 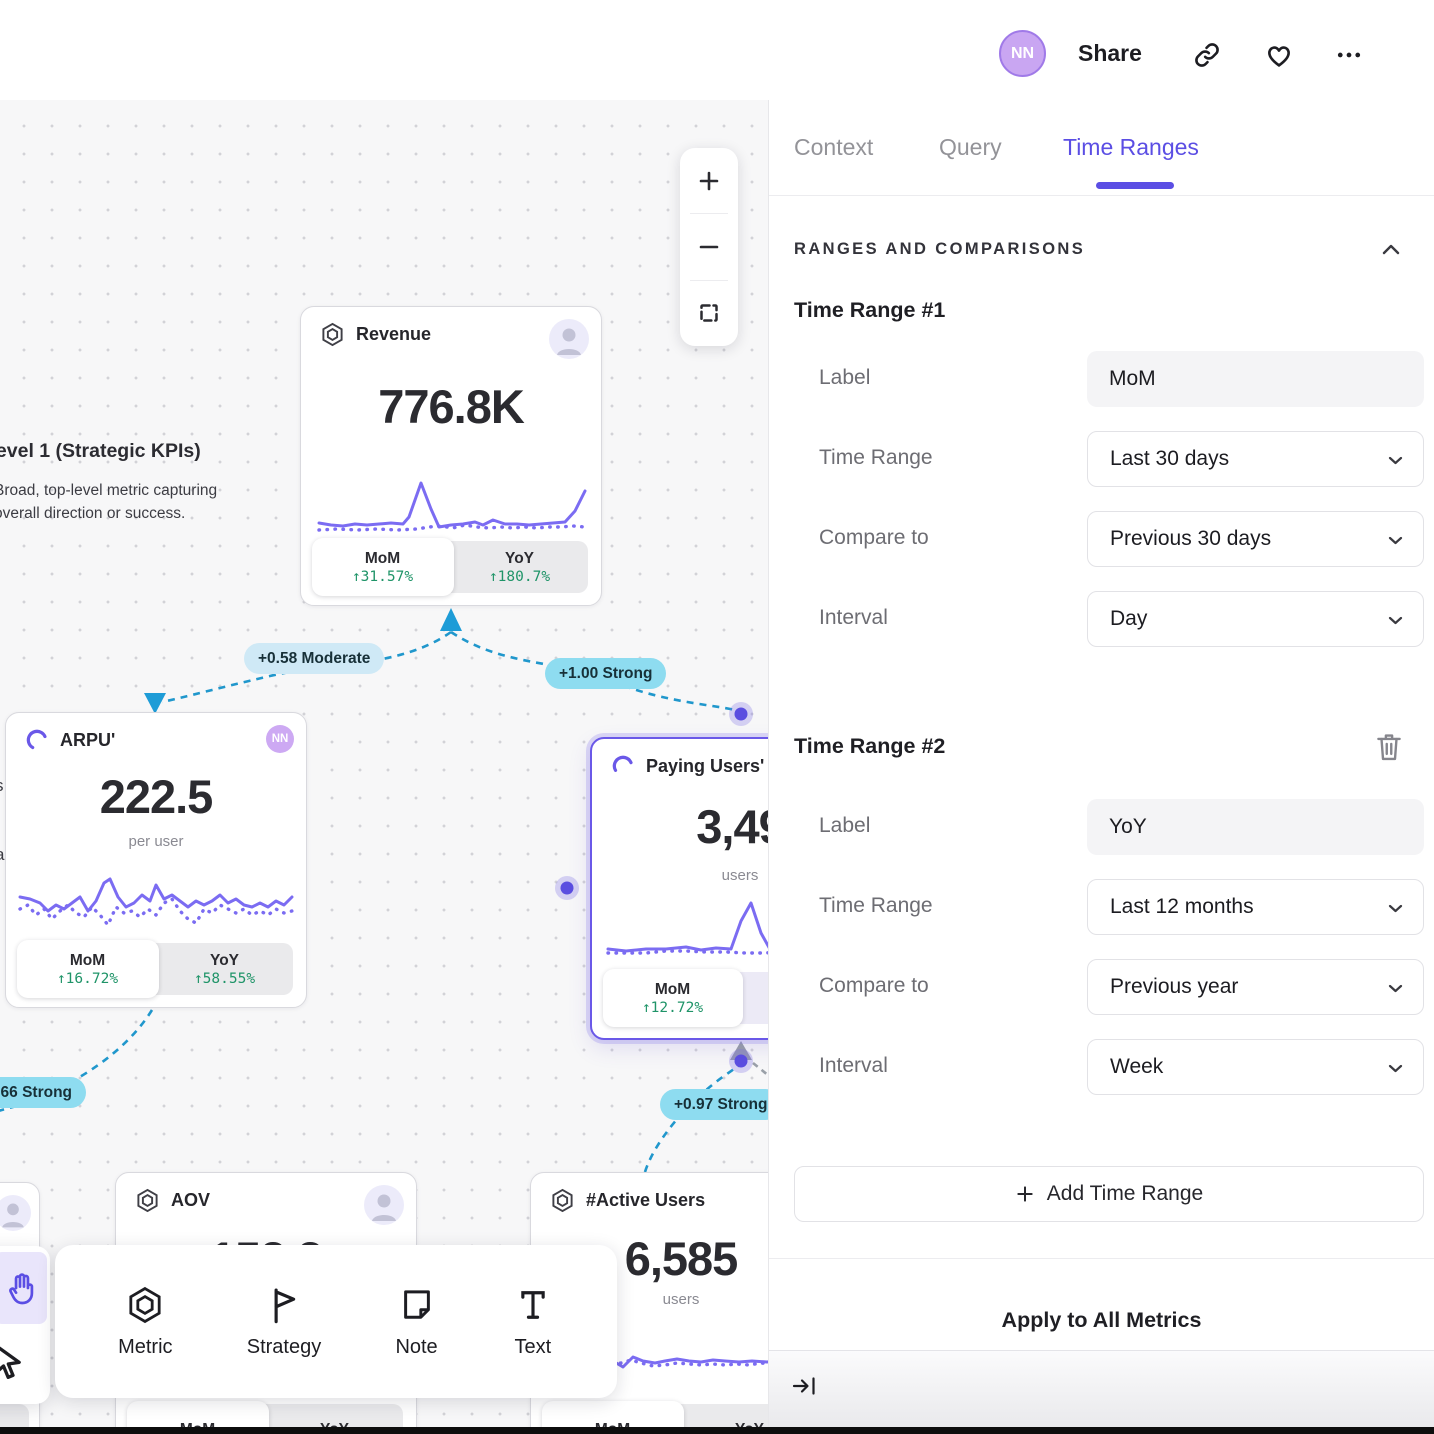 I want to click on canvas-toolbar: Metric Strategy Note Text, so click(x=336, y=1321).